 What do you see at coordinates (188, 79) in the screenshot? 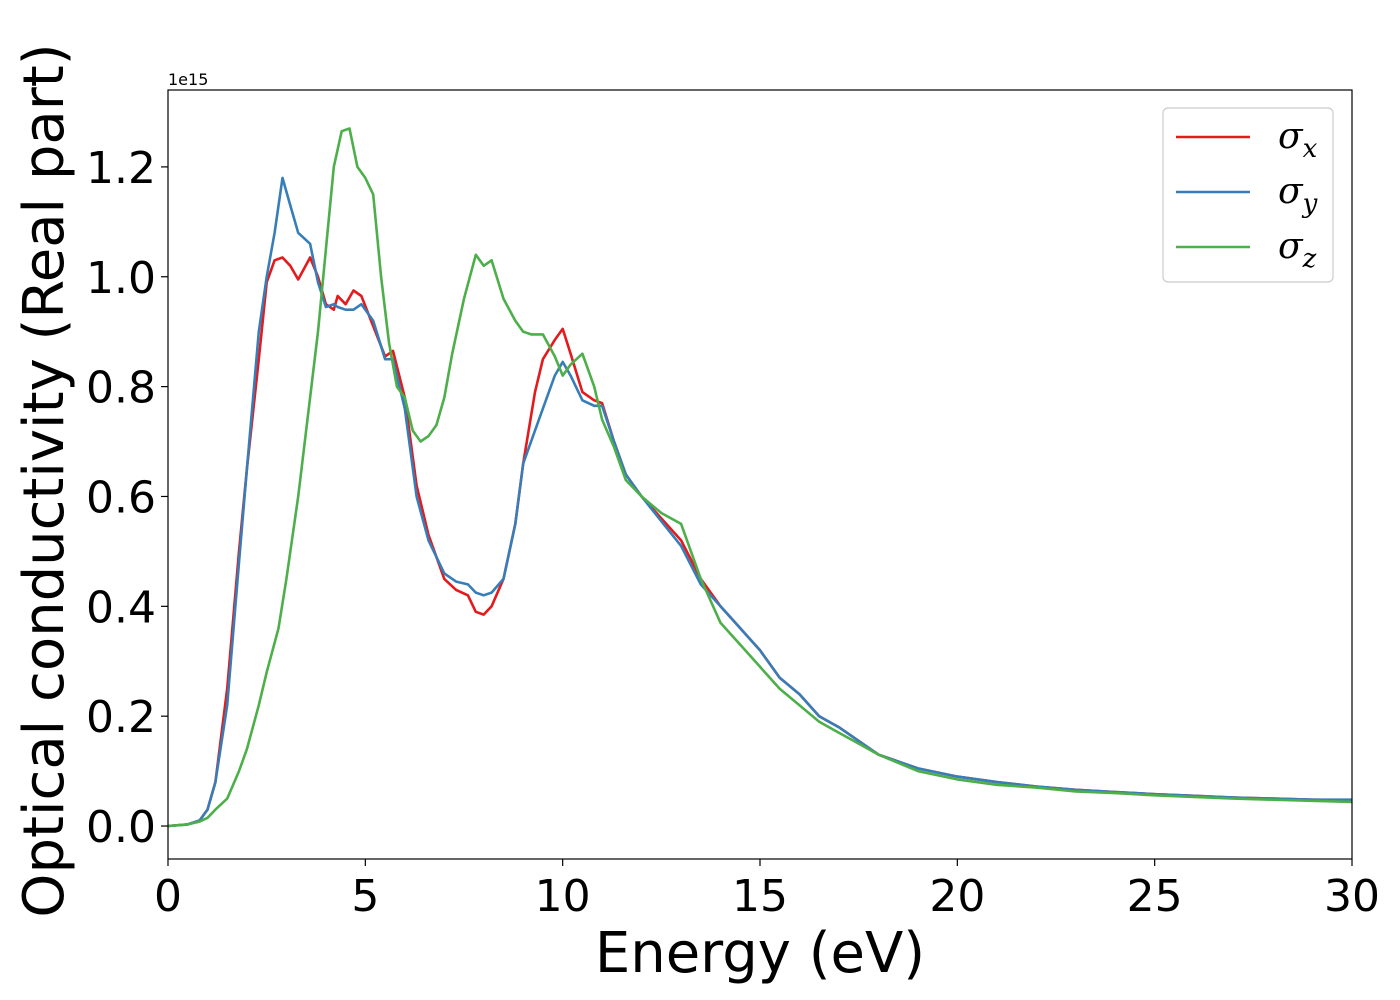
I see `y-offset-label: 1e15` at bounding box center [188, 79].